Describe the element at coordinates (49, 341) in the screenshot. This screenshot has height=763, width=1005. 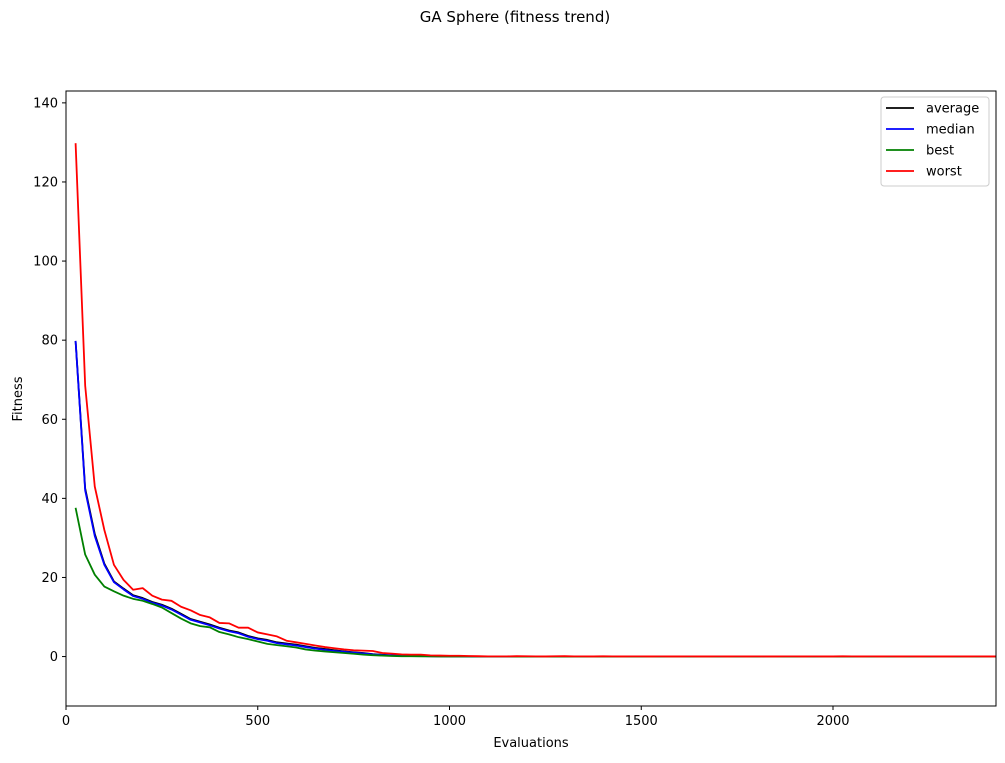
I see `y-tick-label-4: 80` at that location.